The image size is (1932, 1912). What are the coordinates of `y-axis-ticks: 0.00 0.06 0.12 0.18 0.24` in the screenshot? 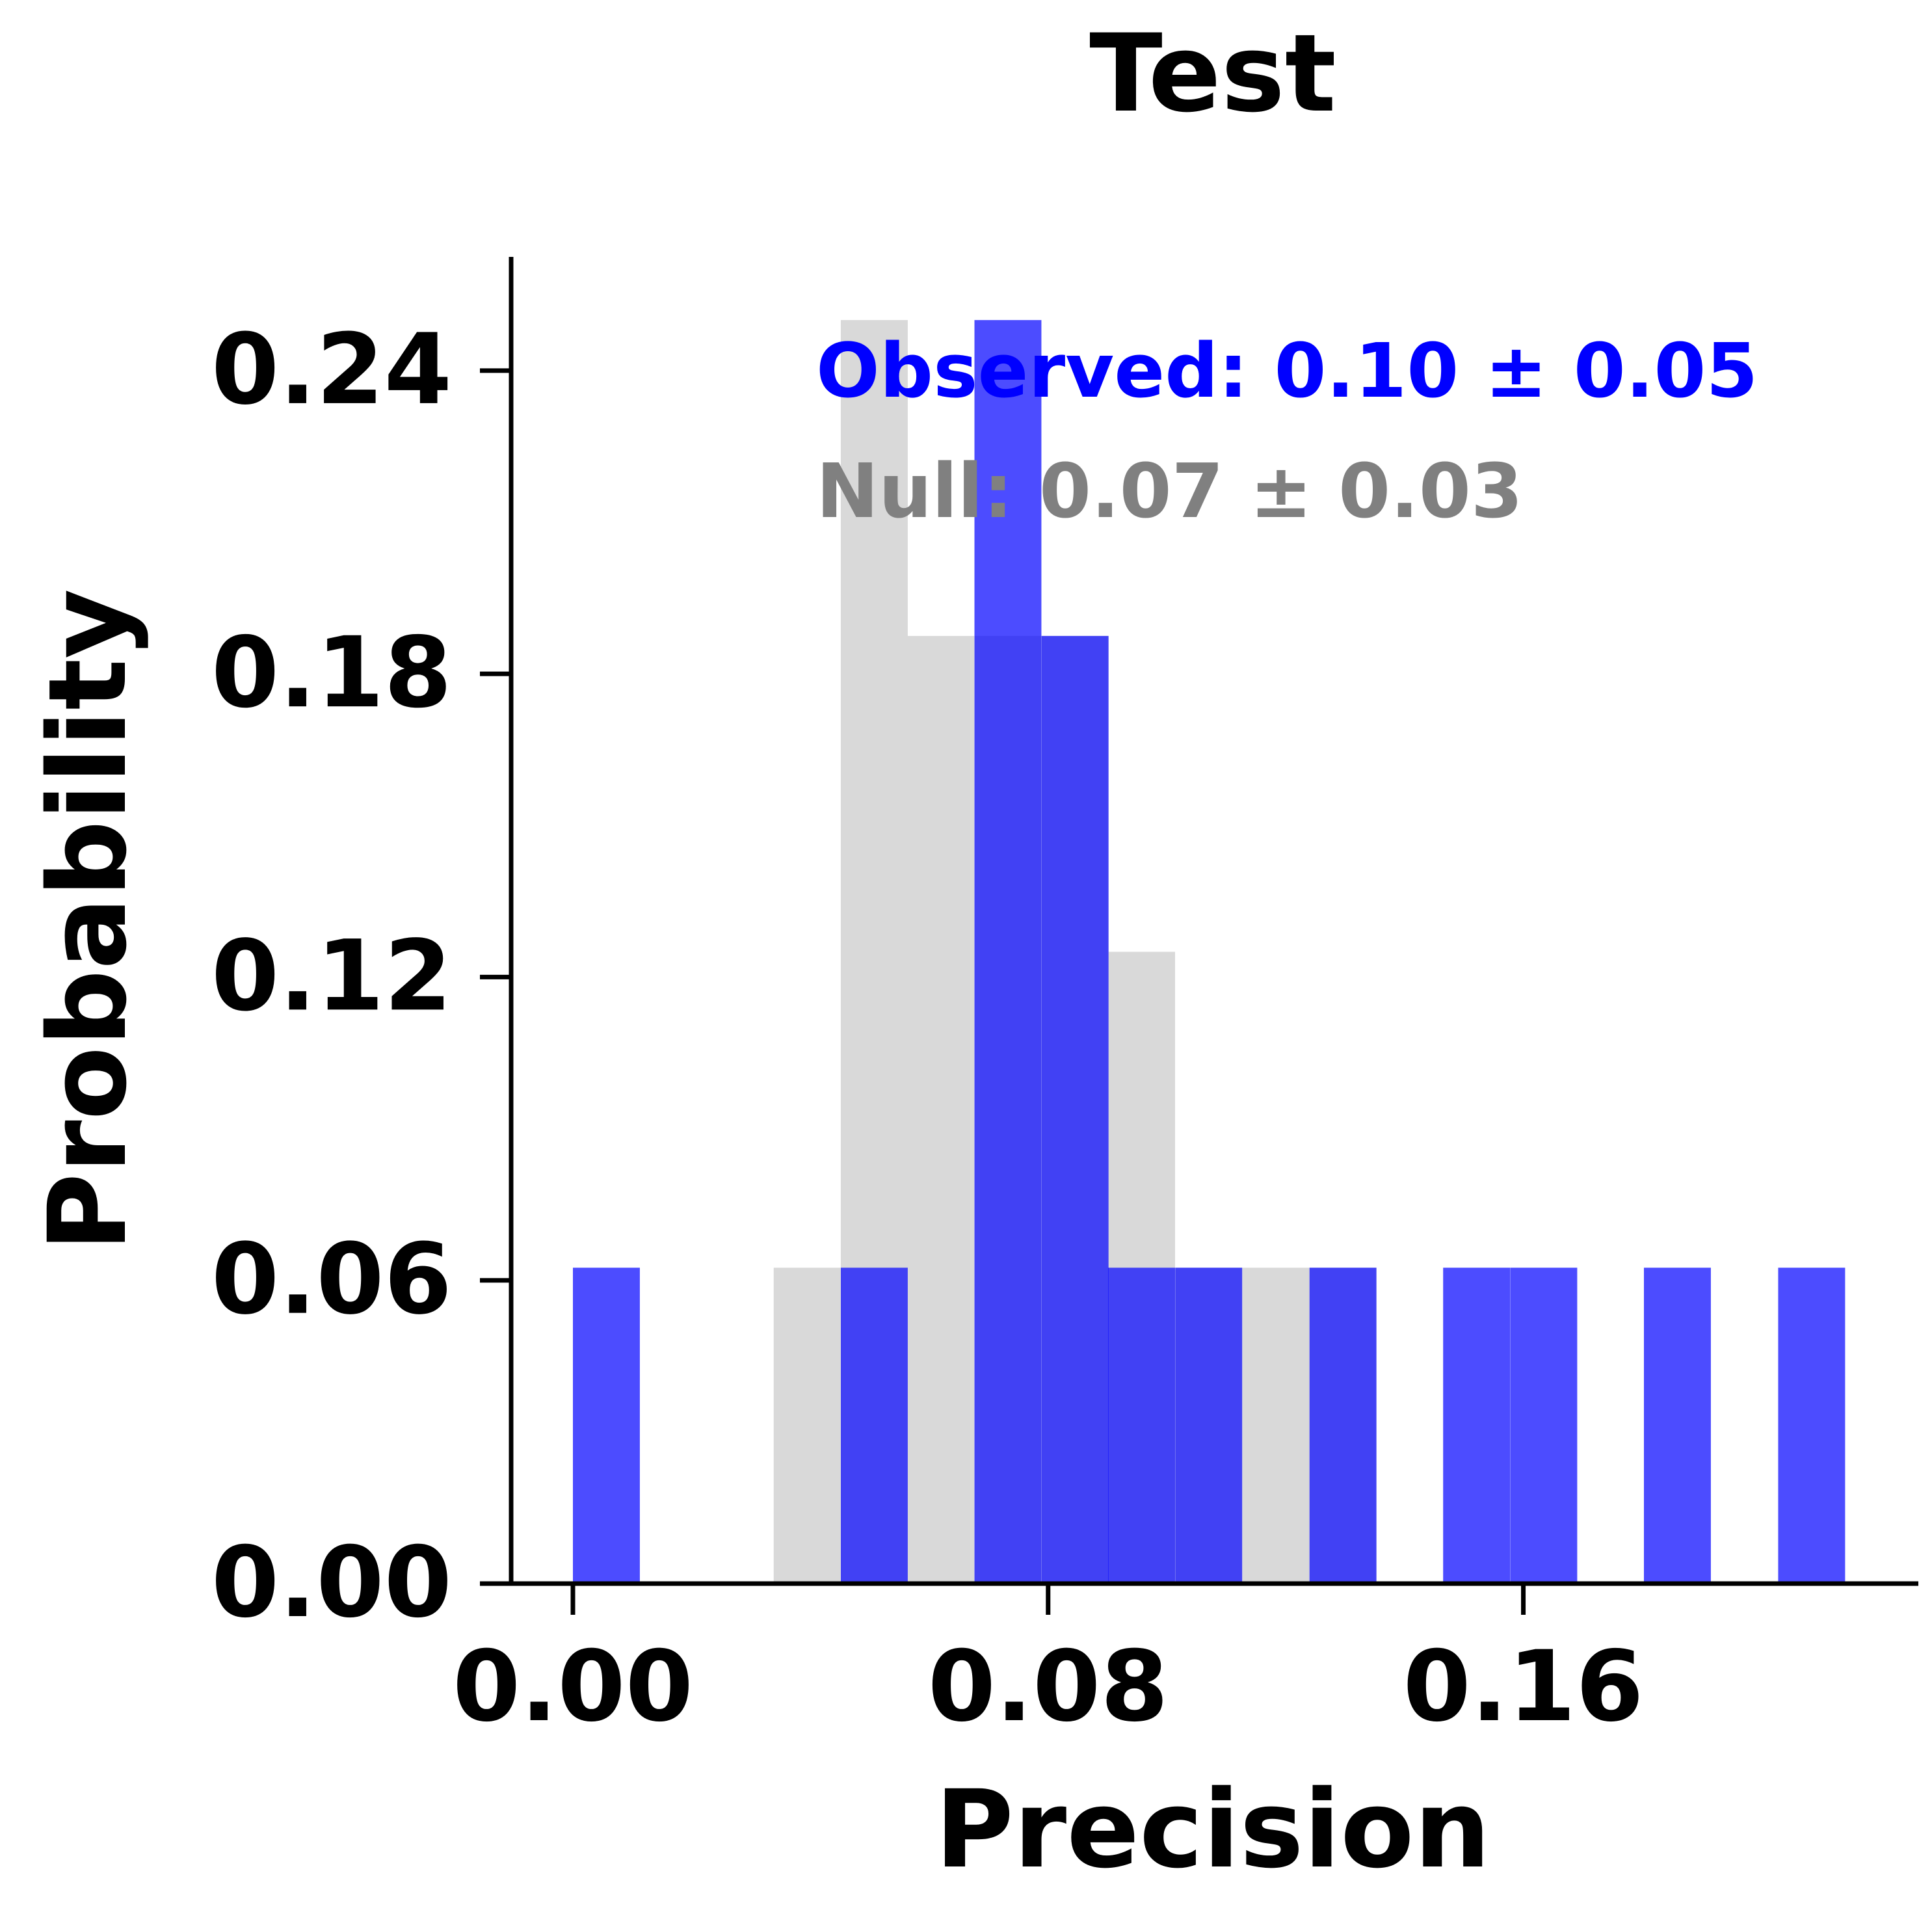 It's located at (361, 976).